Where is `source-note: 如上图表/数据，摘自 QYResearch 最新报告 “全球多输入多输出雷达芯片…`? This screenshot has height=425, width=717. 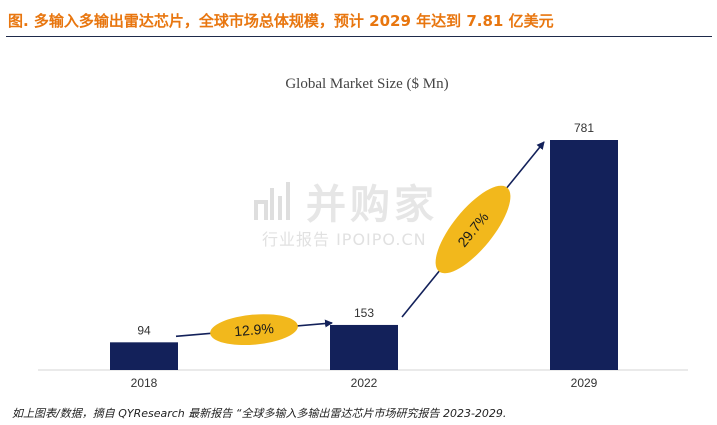
source-note: 如上图表/数据，摘自 QYResearch 最新报告 “全球多输入多输出雷达芯片… is located at coordinates (259, 413).